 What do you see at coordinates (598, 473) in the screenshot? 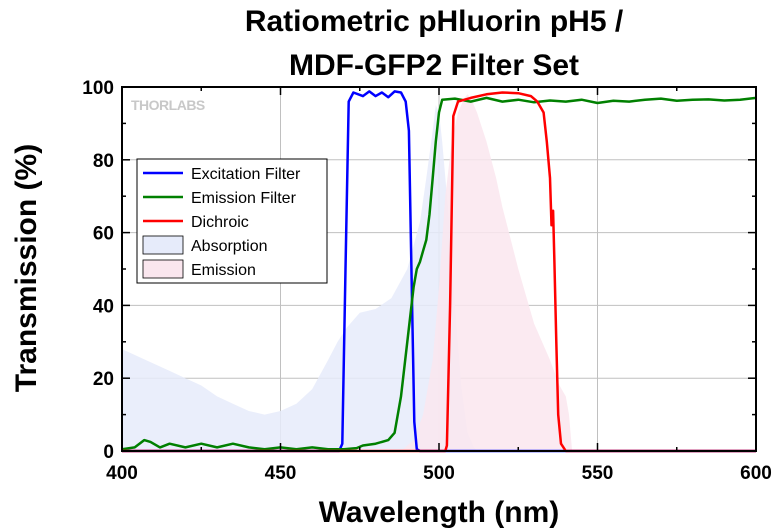
I see `x-tick-label-550: 550` at bounding box center [598, 473].